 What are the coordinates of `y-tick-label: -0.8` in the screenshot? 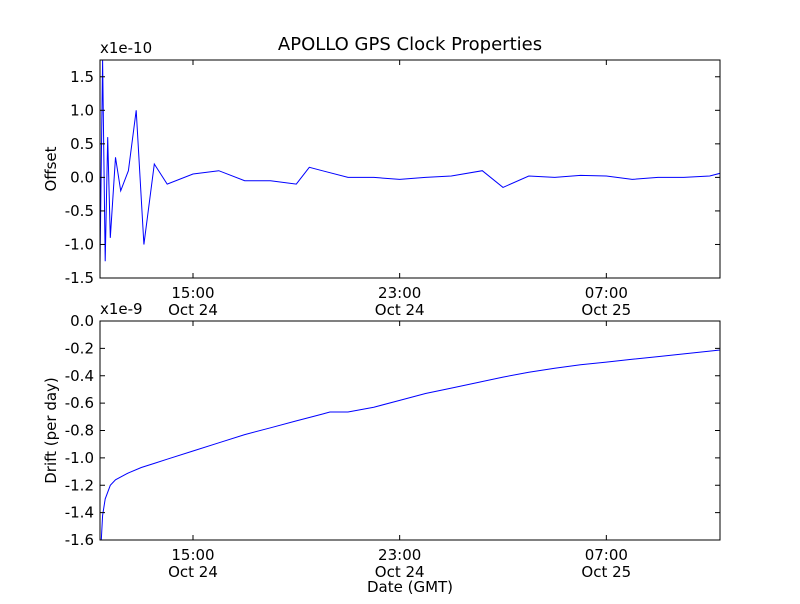 It's located at (79, 431).